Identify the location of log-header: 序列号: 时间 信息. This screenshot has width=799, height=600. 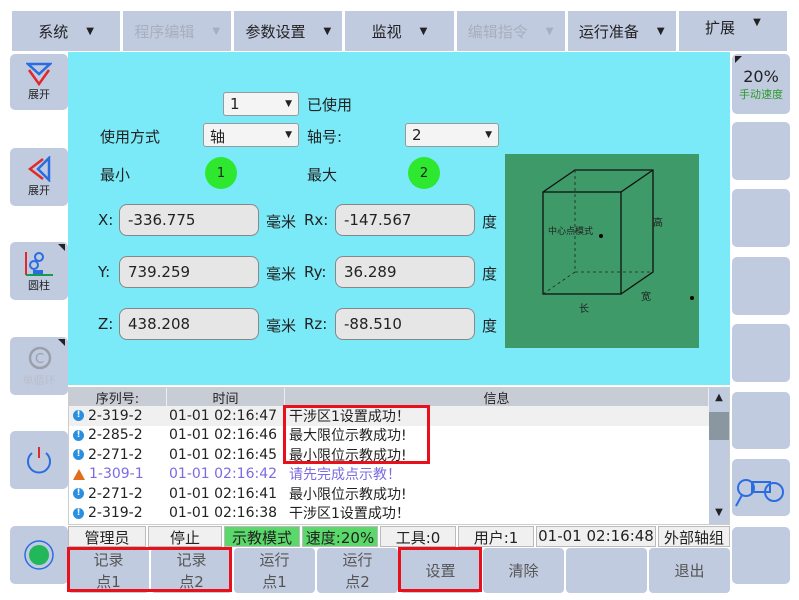
(399, 397).